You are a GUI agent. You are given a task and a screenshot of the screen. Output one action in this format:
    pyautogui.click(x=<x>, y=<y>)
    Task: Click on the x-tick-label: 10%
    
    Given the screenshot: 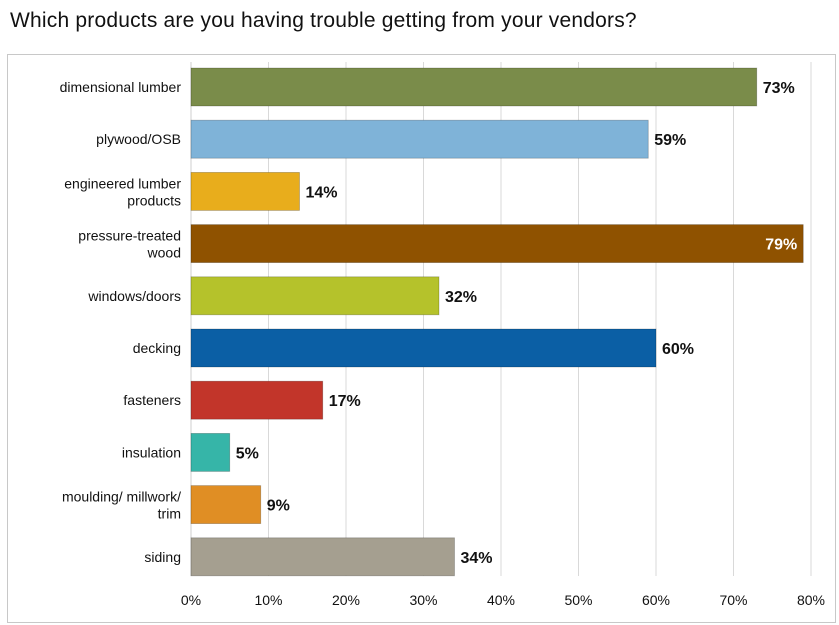 What is the action you would take?
    pyautogui.click(x=268, y=600)
    